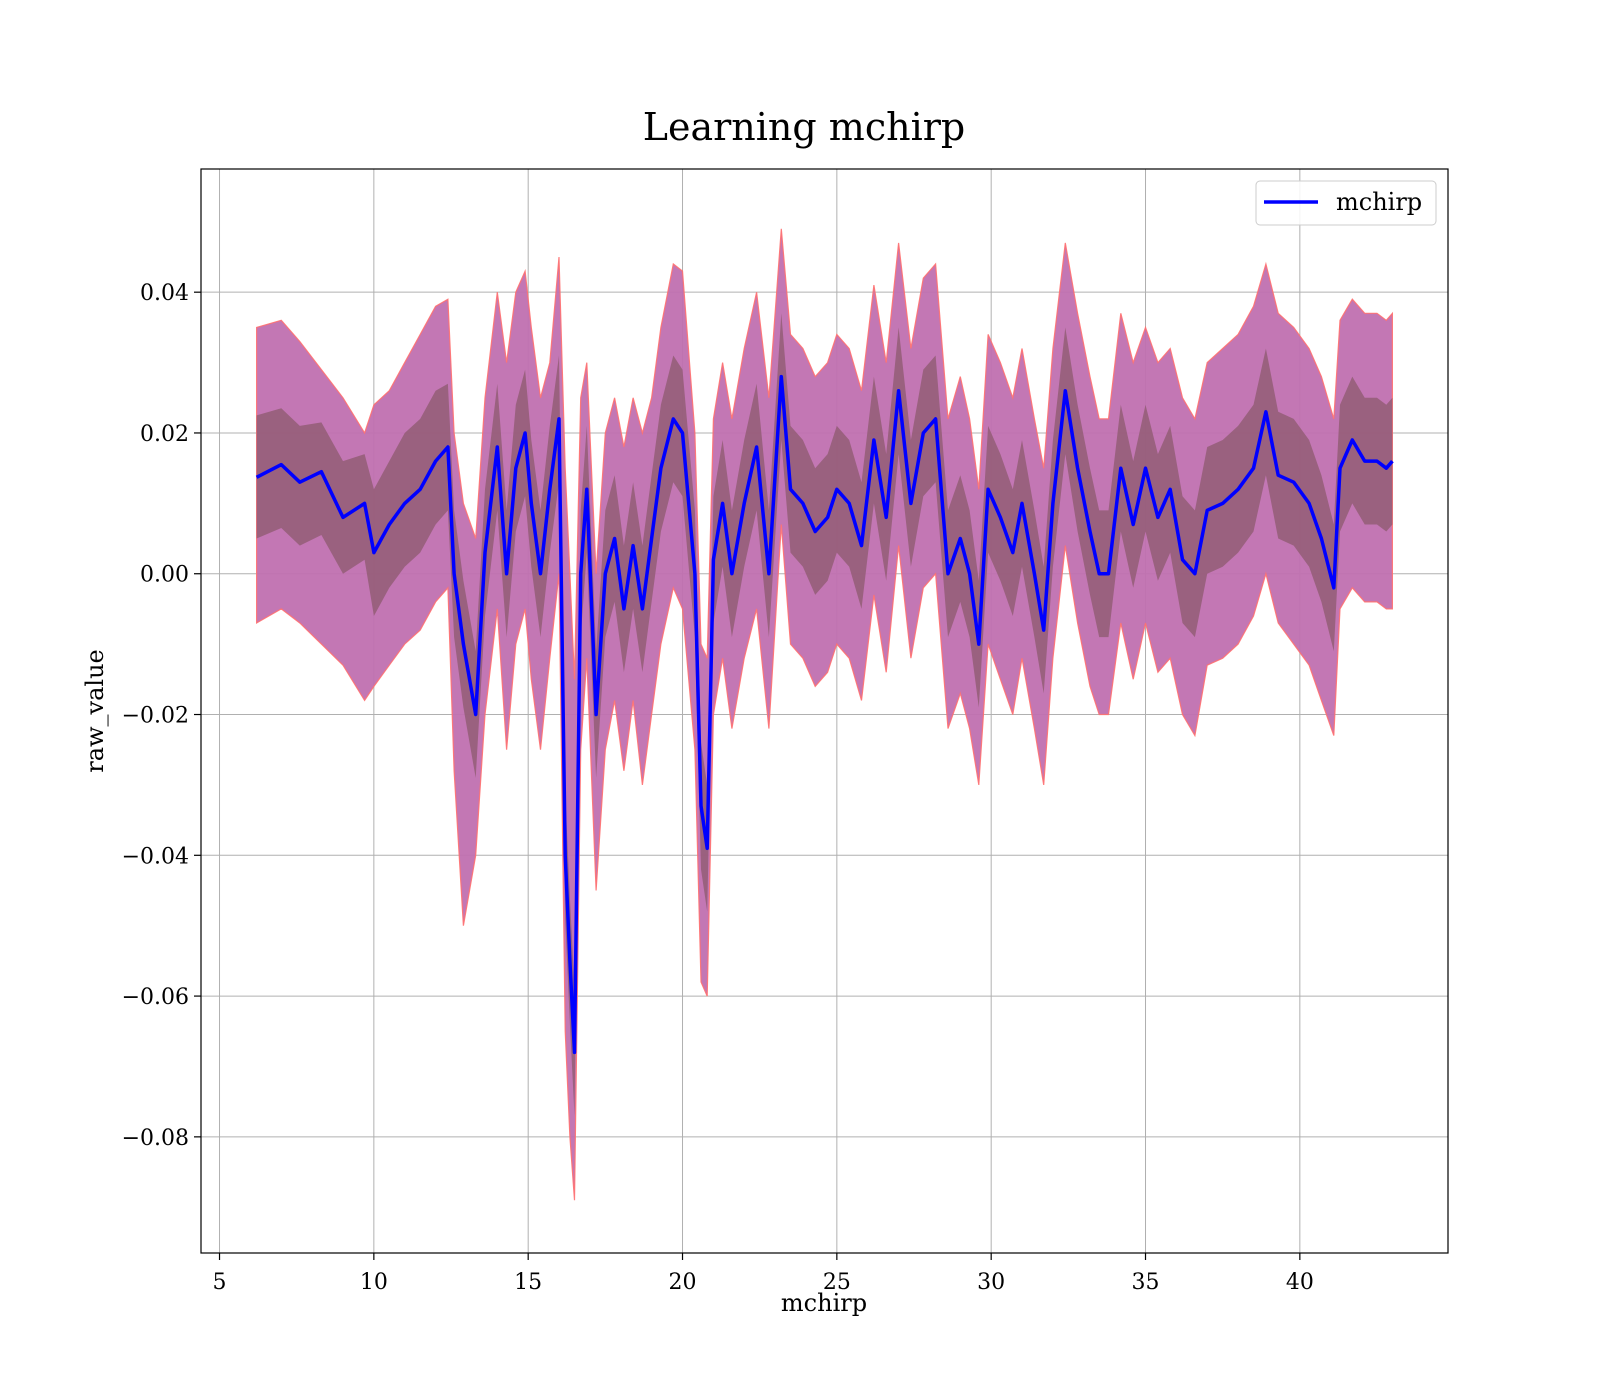 The height and width of the screenshot is (1400, 1600). I want to click on y-tick-label: −0.04, so click(155, 856).